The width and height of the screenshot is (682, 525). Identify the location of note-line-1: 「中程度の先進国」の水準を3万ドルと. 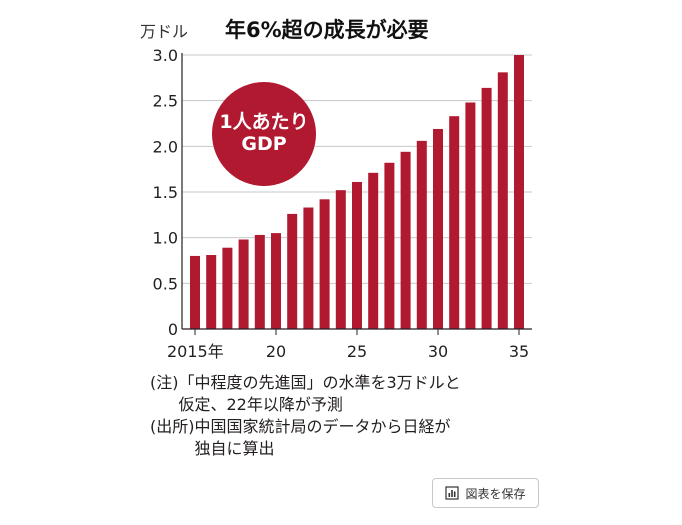
(319, 382).